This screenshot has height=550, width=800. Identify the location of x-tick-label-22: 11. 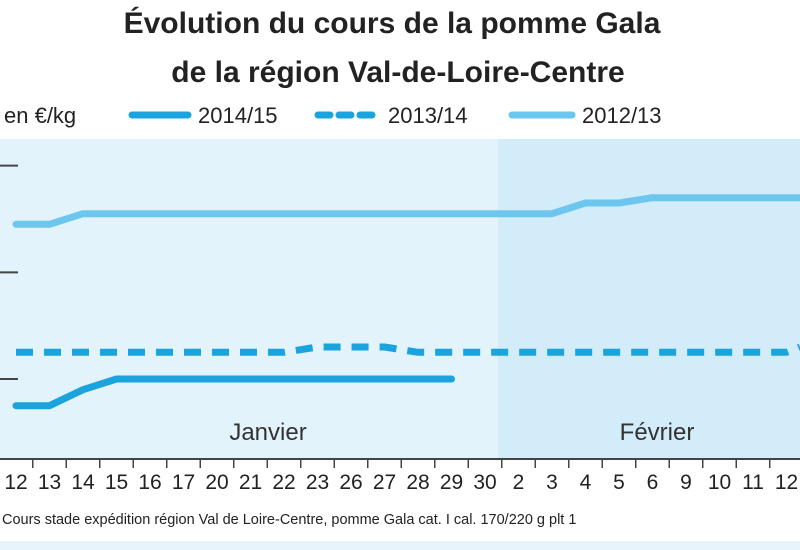
(753, 482).